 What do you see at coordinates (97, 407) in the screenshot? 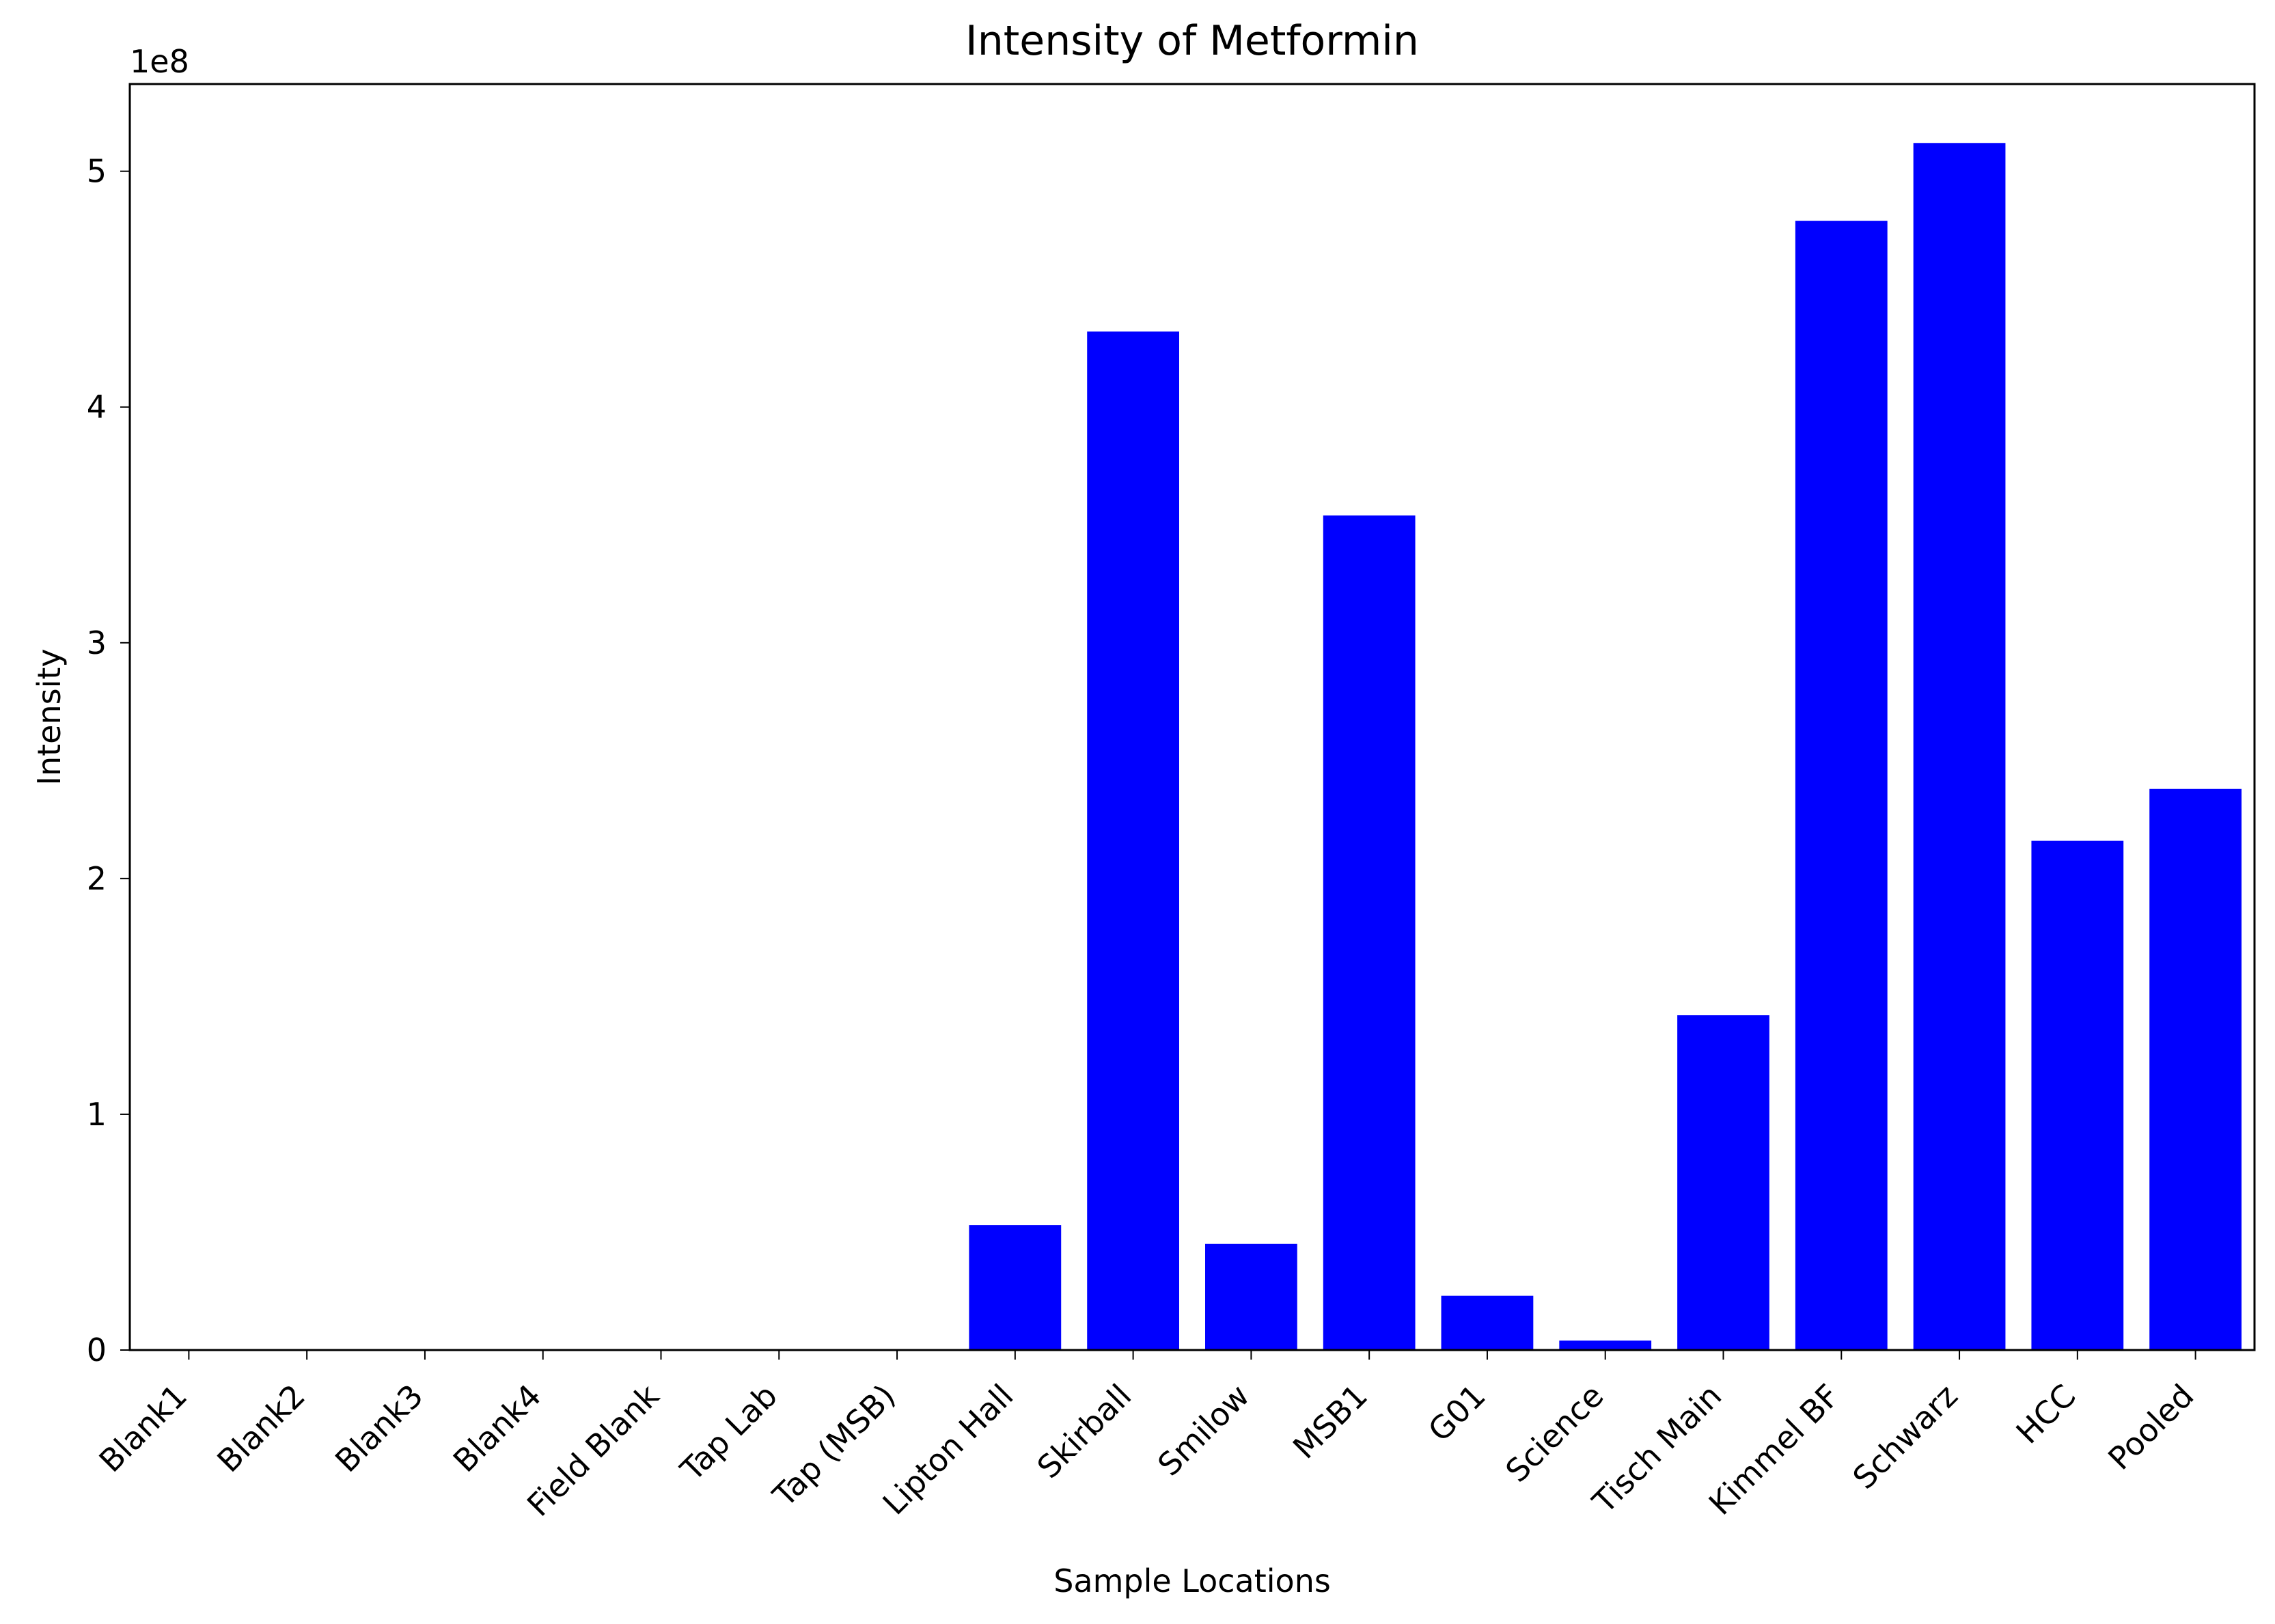
I see `y-tick-label: 4` at bounding box center [97, 407].